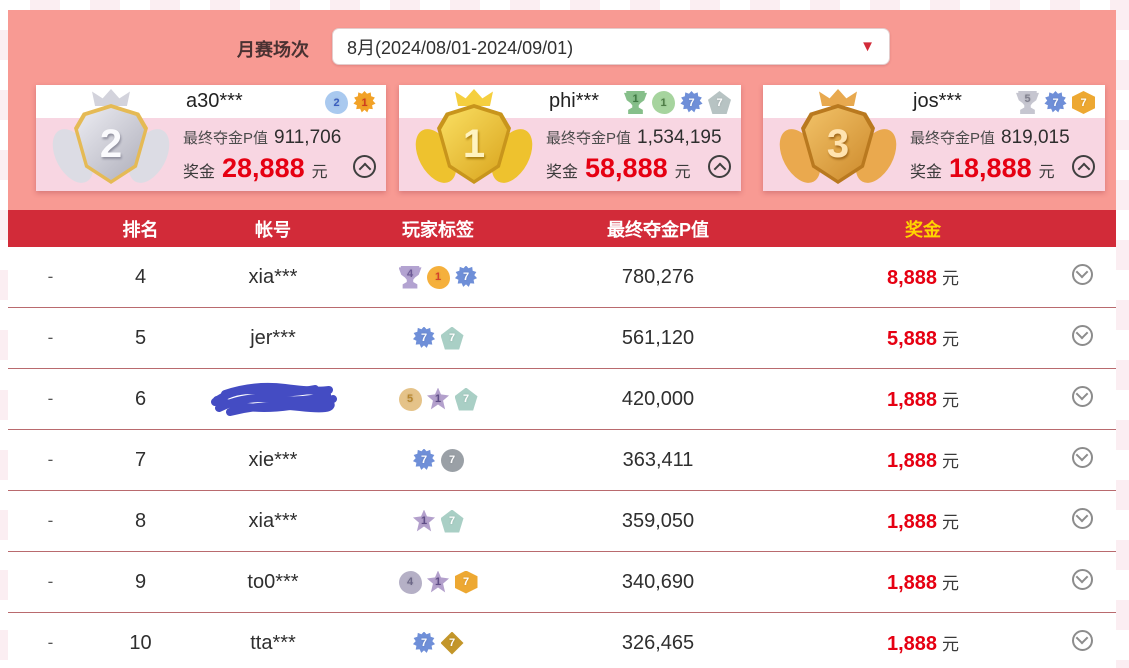 Image resolution: width=1129 pixels, height=668 pixels. Describe the element at coordinates (140, 229) in the screenshot. I see `header-rank: 排名` at that location.